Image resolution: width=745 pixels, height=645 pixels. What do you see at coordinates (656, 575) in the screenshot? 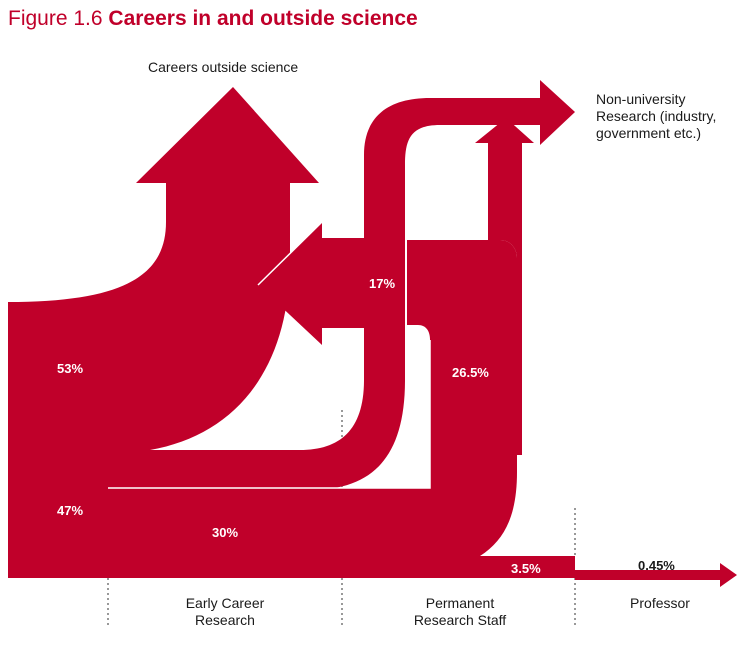
I see `flow-professor` at bounding box center [656, 575].